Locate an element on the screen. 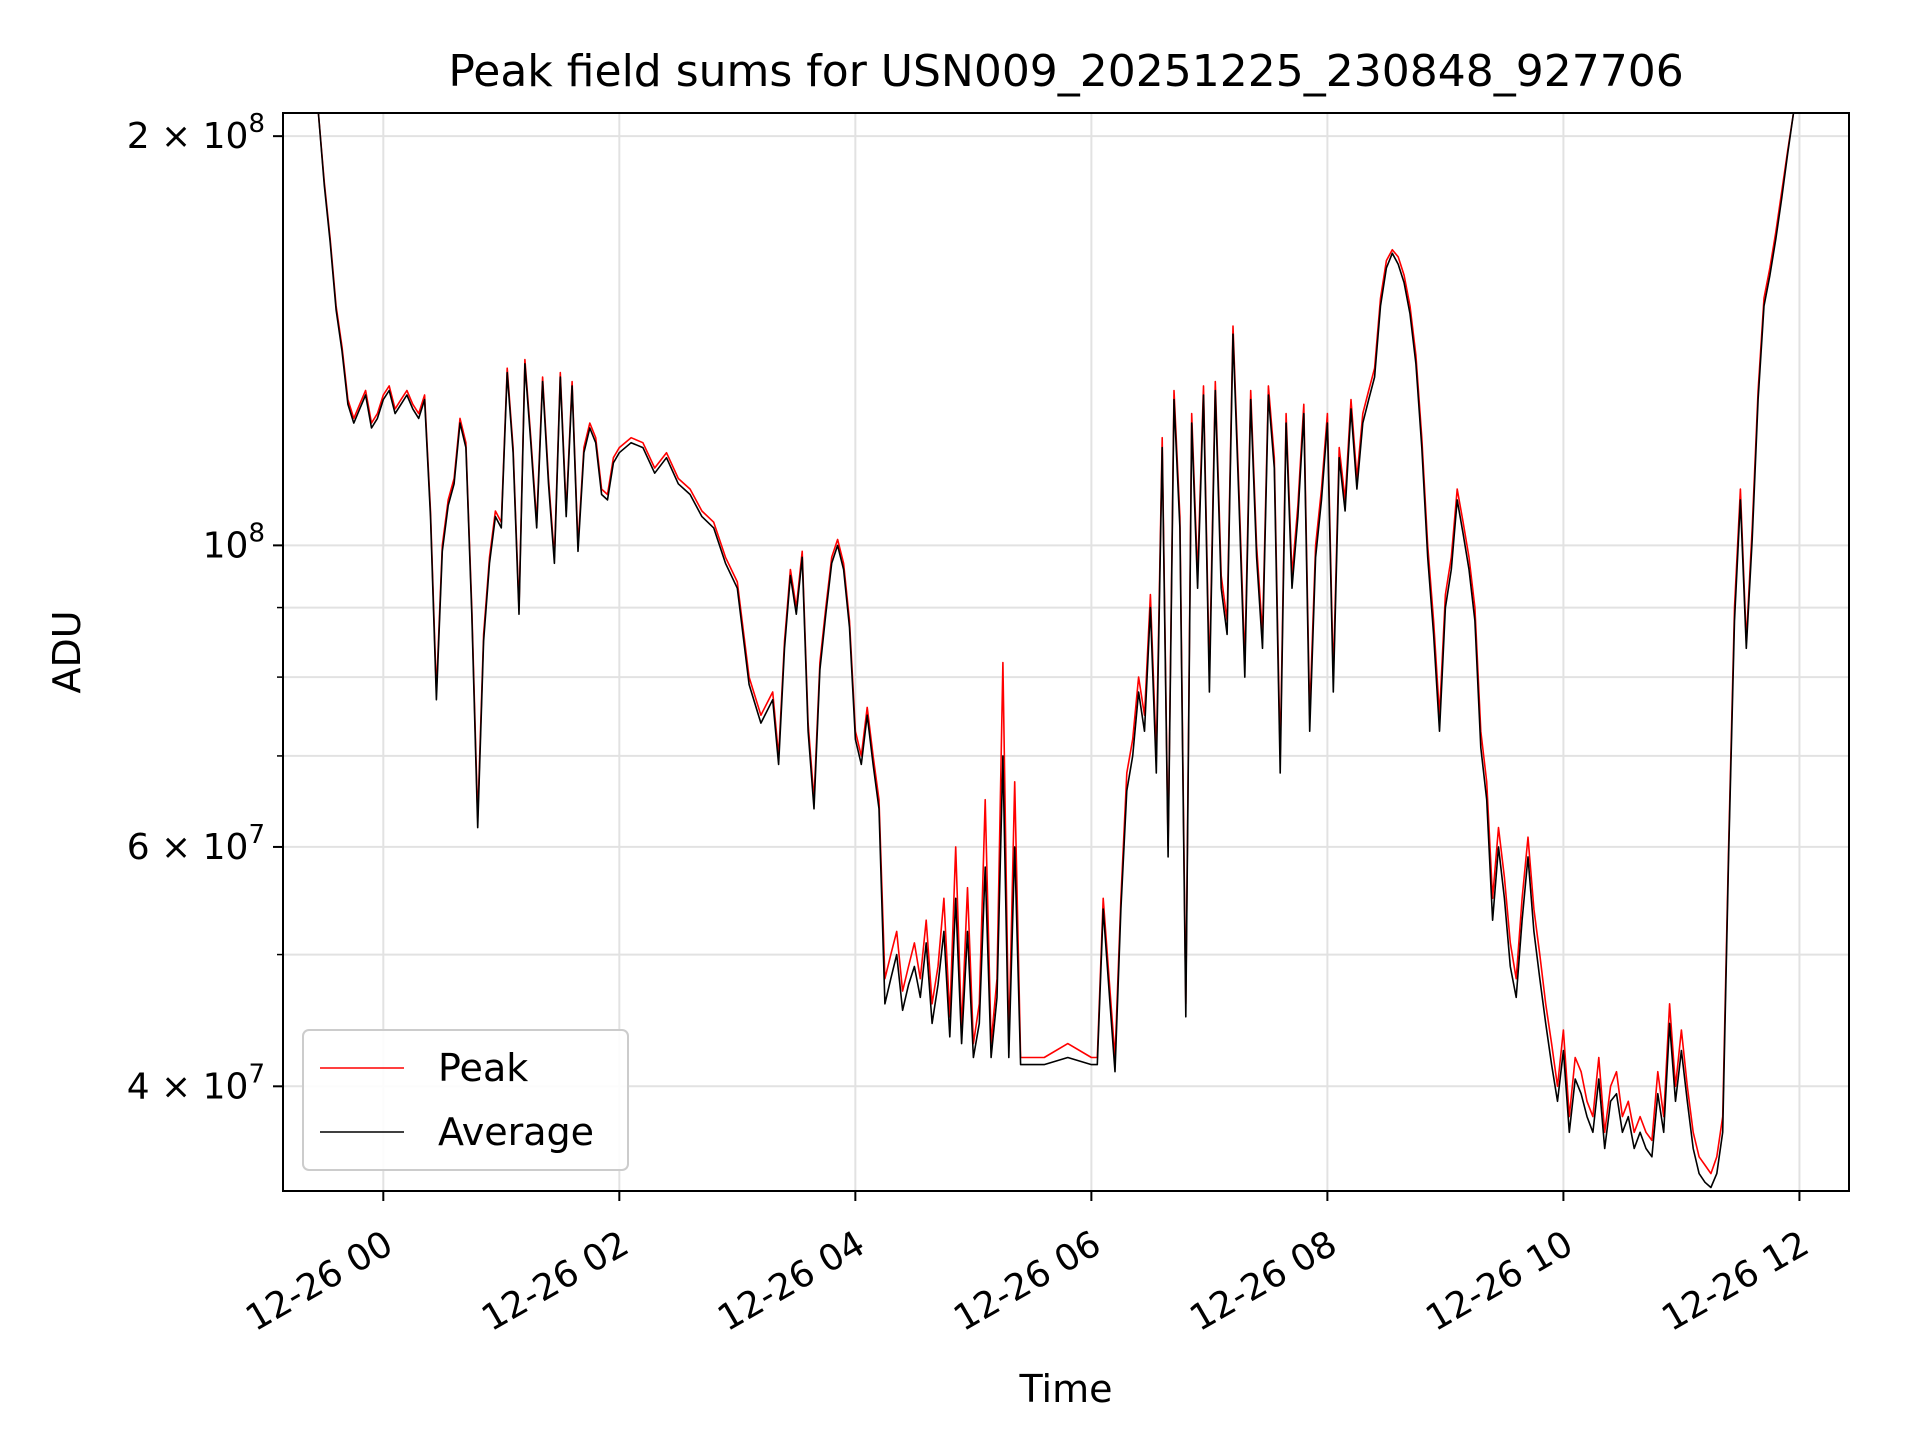 The image size is (1920, 1440). y-tick-label: 6 × 107 is located at coordinates (196, 844).